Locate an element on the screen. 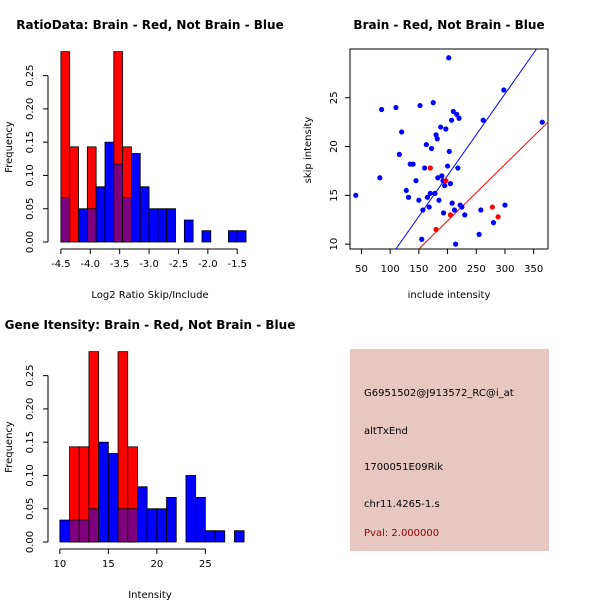 The image size is (600, 600). ratio-histogram-y-tick-label: 0.20 is located at coordinates (30, 109).